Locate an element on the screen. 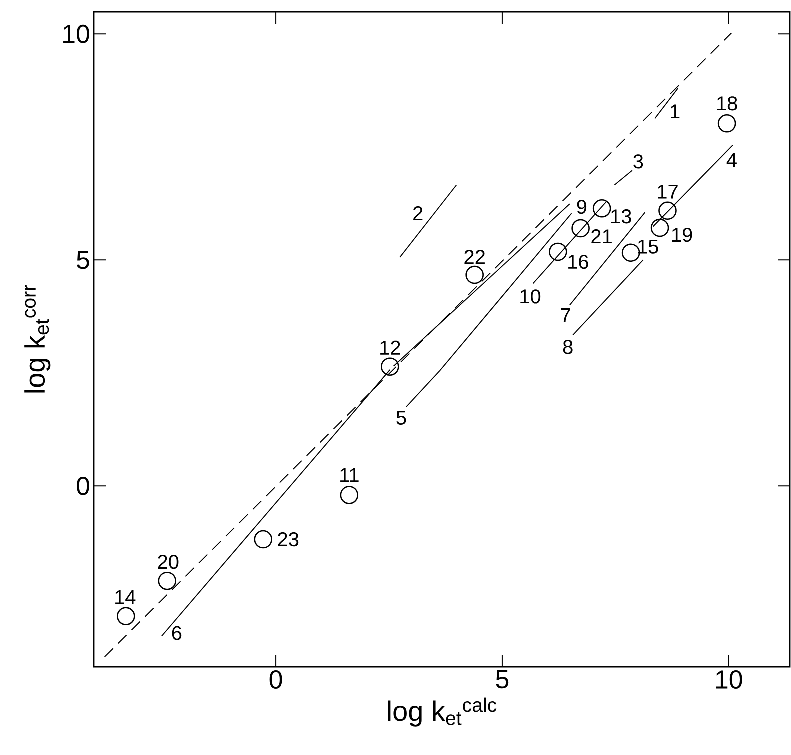  annotation: 18 is located at coordinates (727, 103).